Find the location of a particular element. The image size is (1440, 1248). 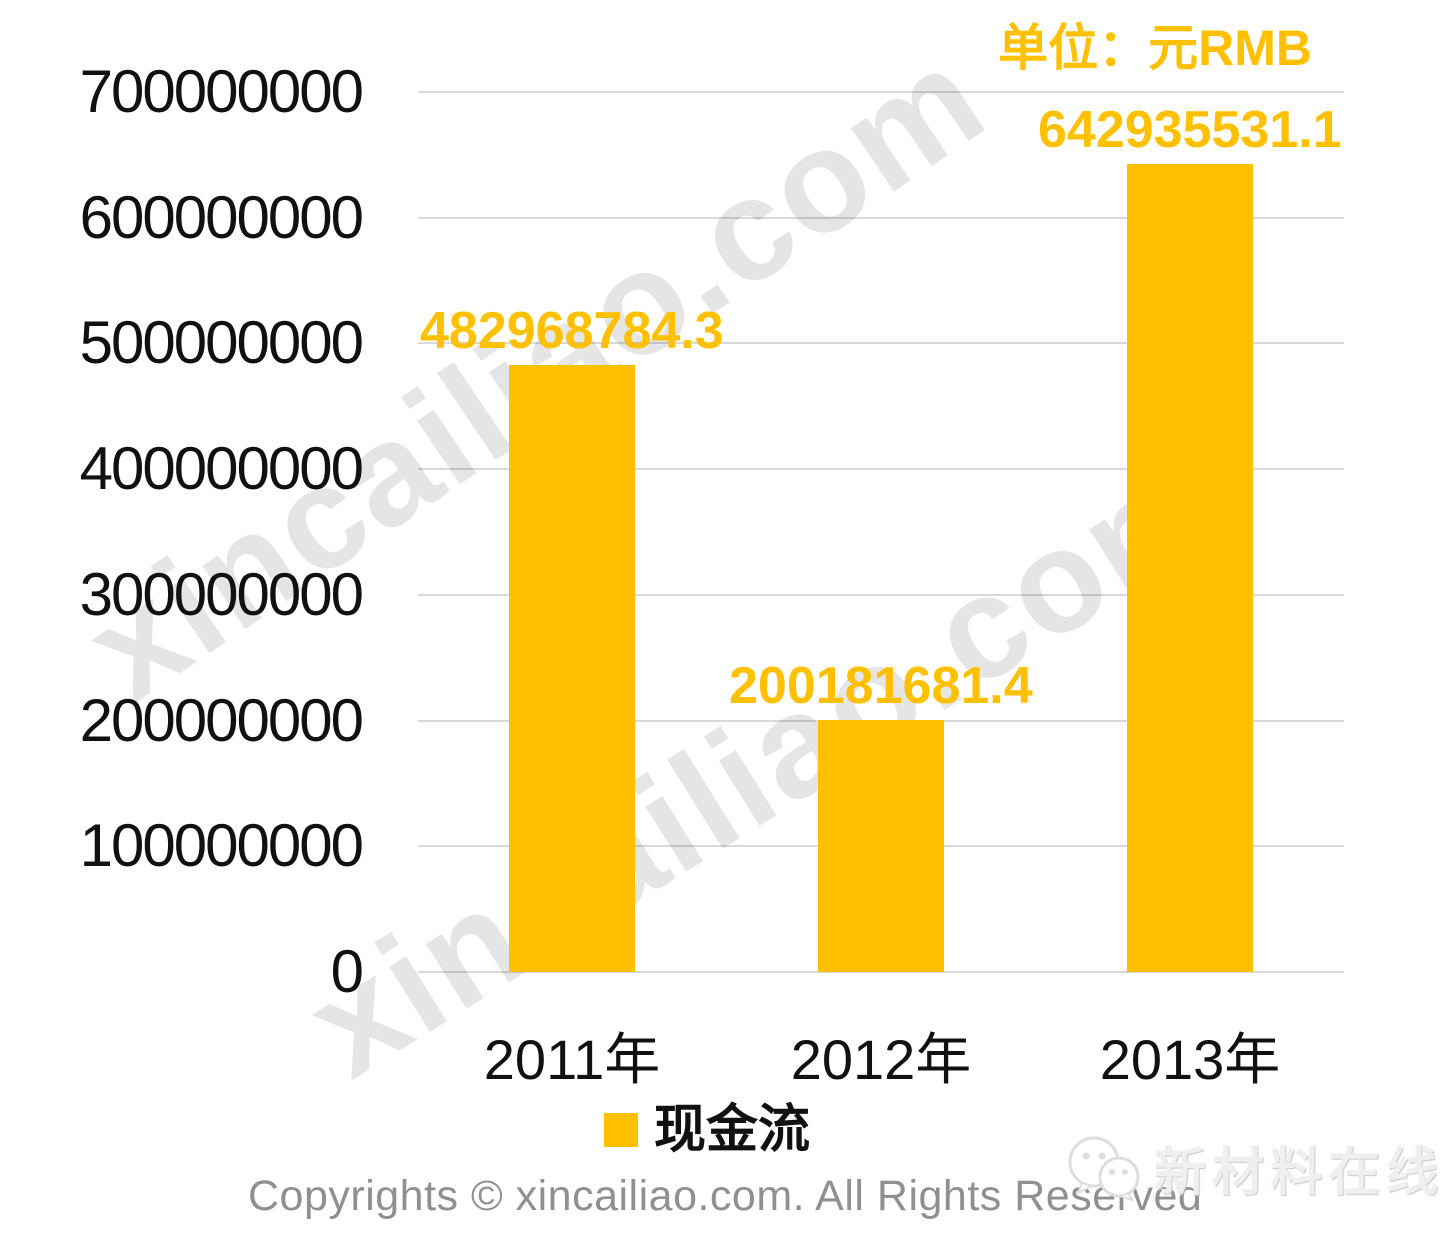

y-axis-tick-label: 0 is located at coordinates (347, 971).